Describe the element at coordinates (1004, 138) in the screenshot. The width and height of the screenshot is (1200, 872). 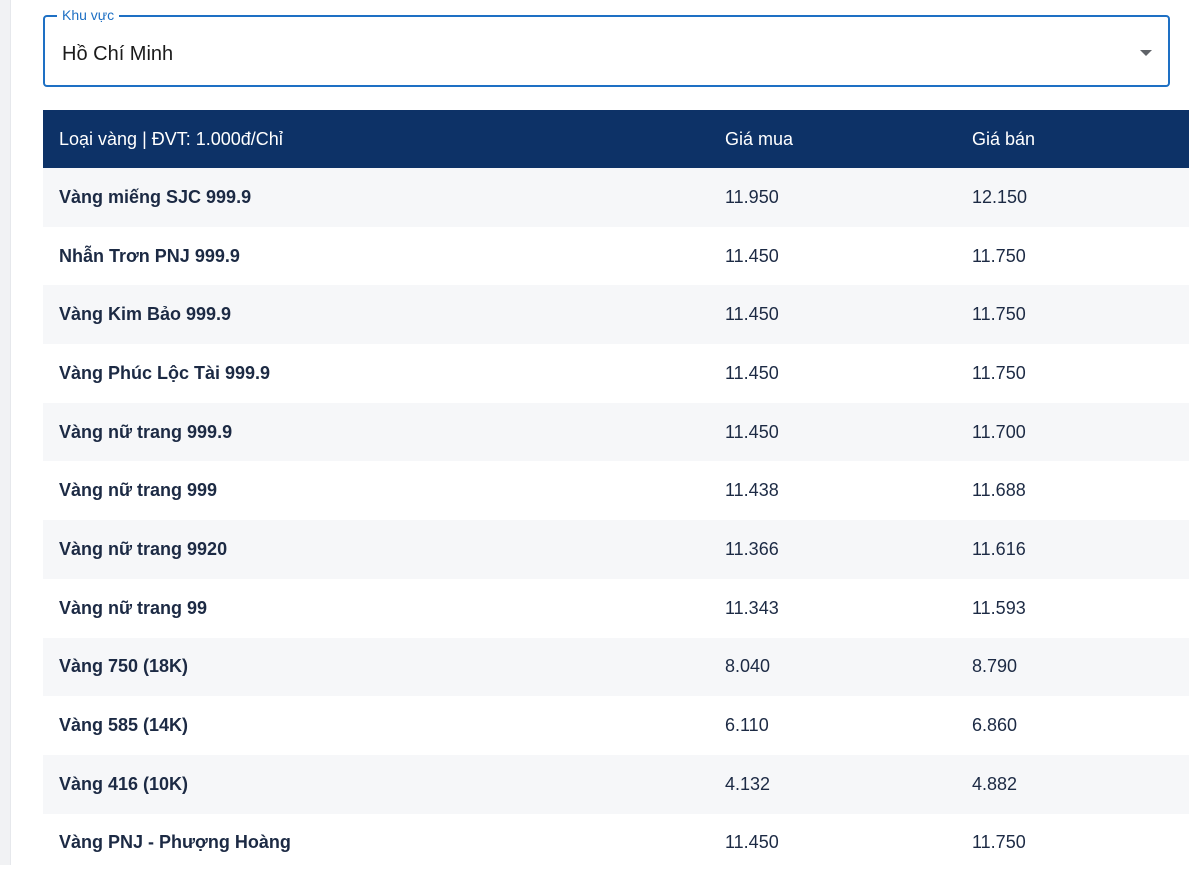
I see `header-sell-price: Giá bán` at that location.